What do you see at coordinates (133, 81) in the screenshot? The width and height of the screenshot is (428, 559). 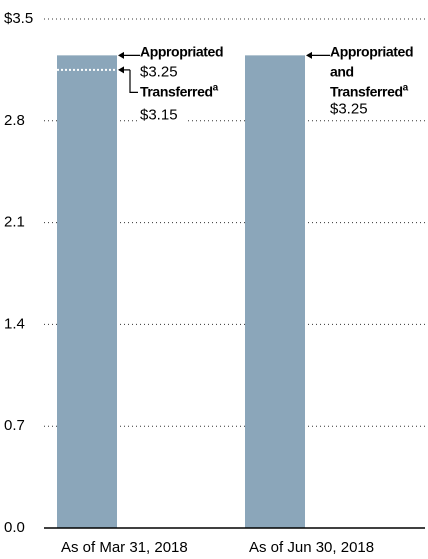 I see `bracket` at bounding box center [133, 81].